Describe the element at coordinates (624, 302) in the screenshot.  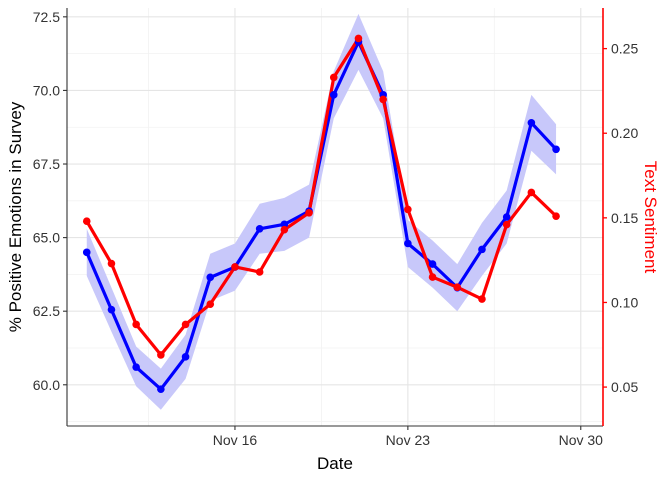
I see `y2-tick-label: 0.10` at that location.